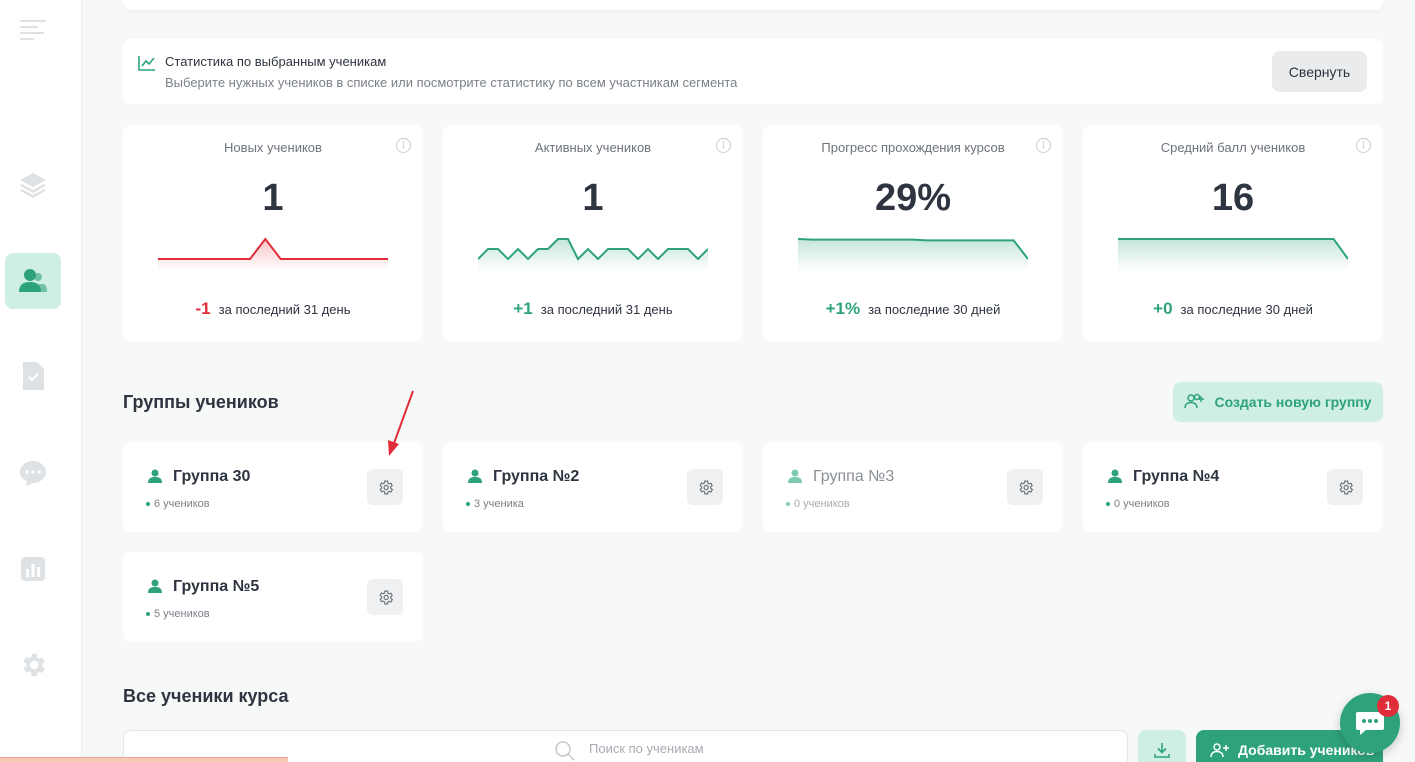  What do you see at coordinates (753, 5) in the screenshot?
I see `top-panel` at bounding box center [753, 5].